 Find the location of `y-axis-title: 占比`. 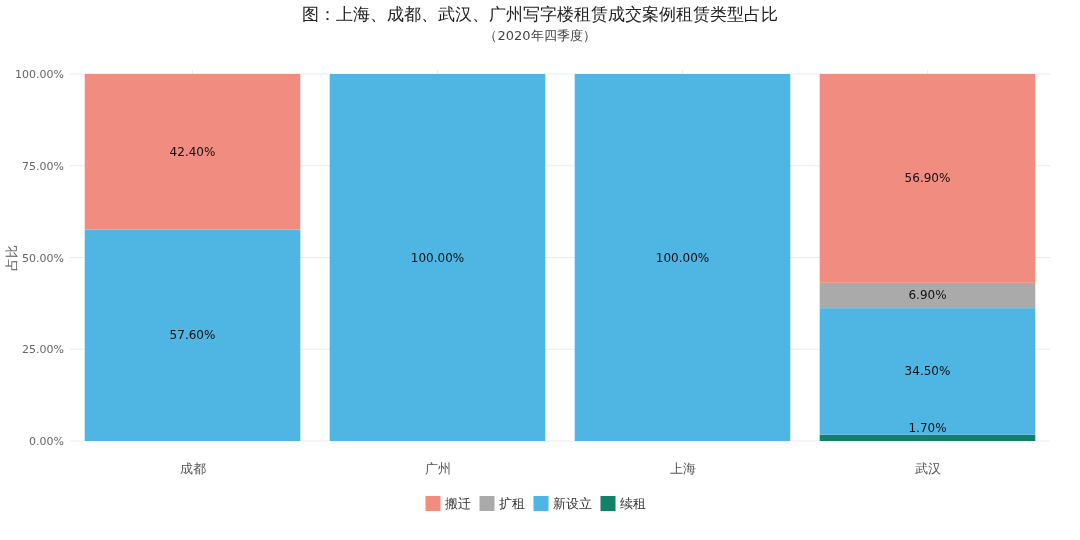

y-axis-title: 占比 is located at coordinates (11, 257).